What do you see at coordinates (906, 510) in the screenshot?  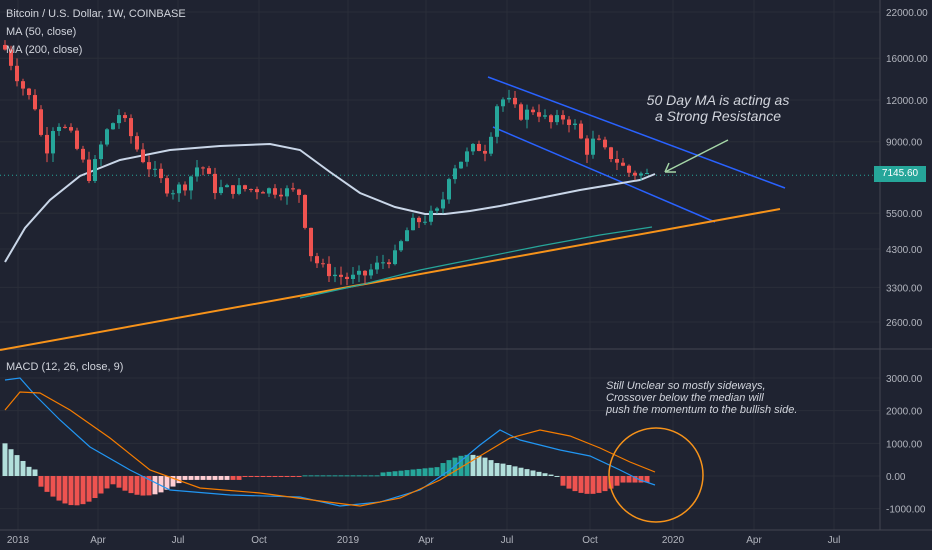 I see `macd-tick-label: -1000.00` at bounding box center [906, 510].